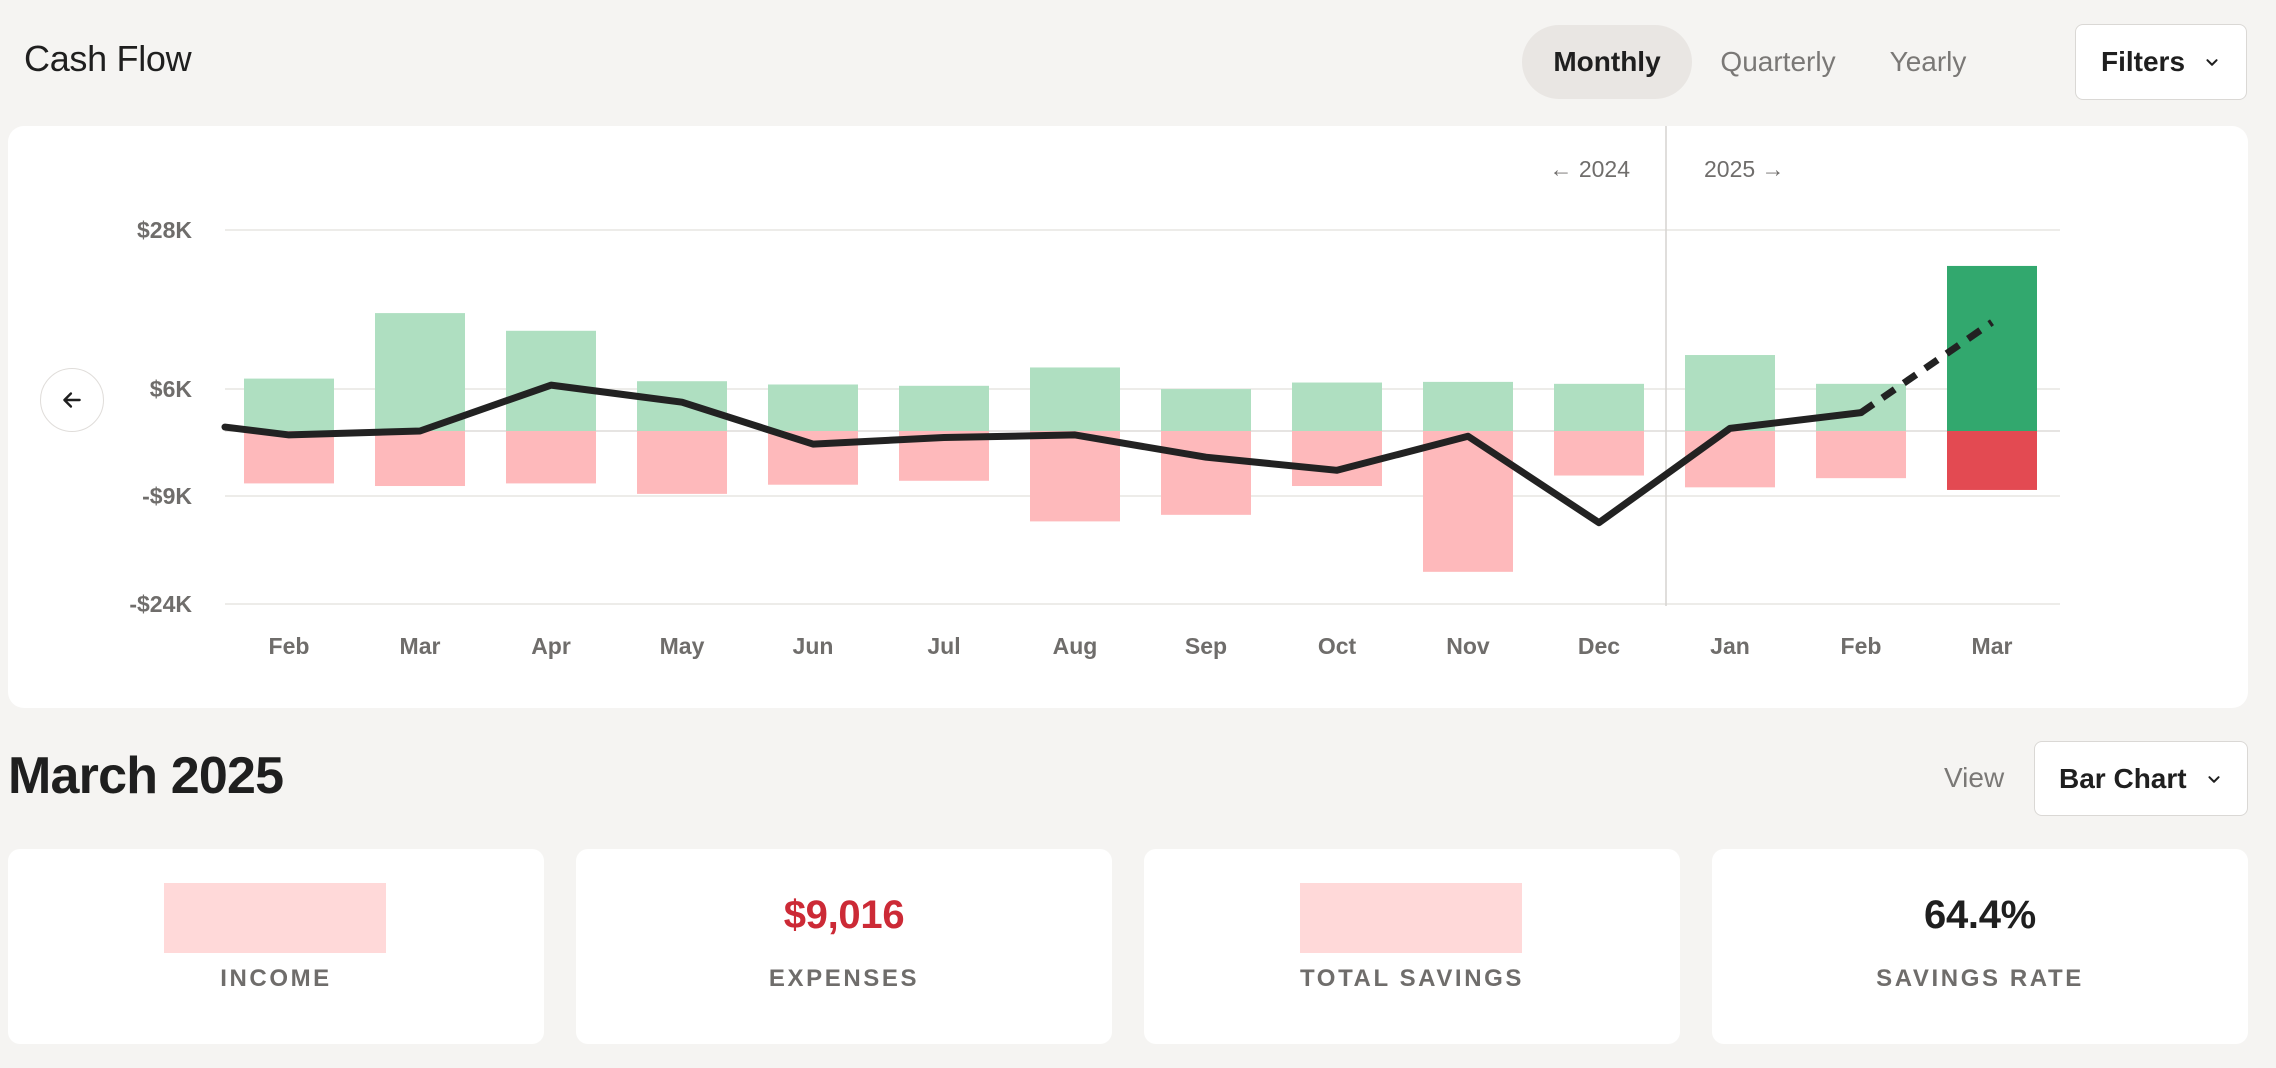  I want to click on y-axis-tick-label: -$9K, so click(167, 496).